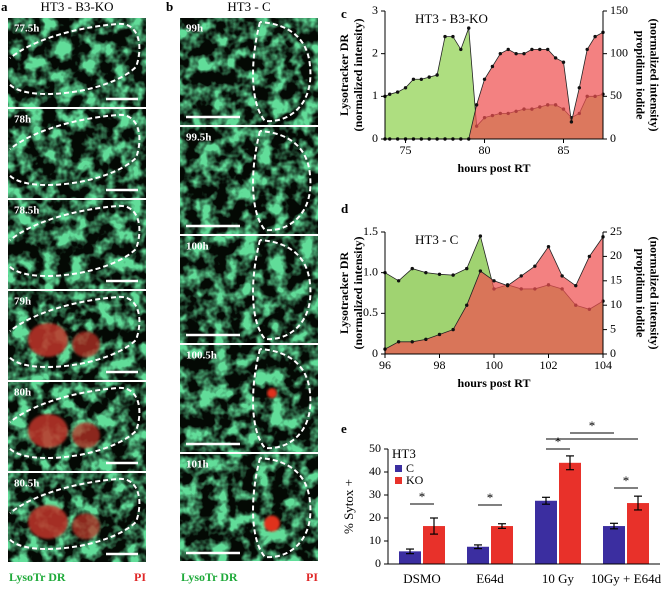 This screenshot has height=597, width=668. I want to click on tick-label: 2, so click(375, 52).